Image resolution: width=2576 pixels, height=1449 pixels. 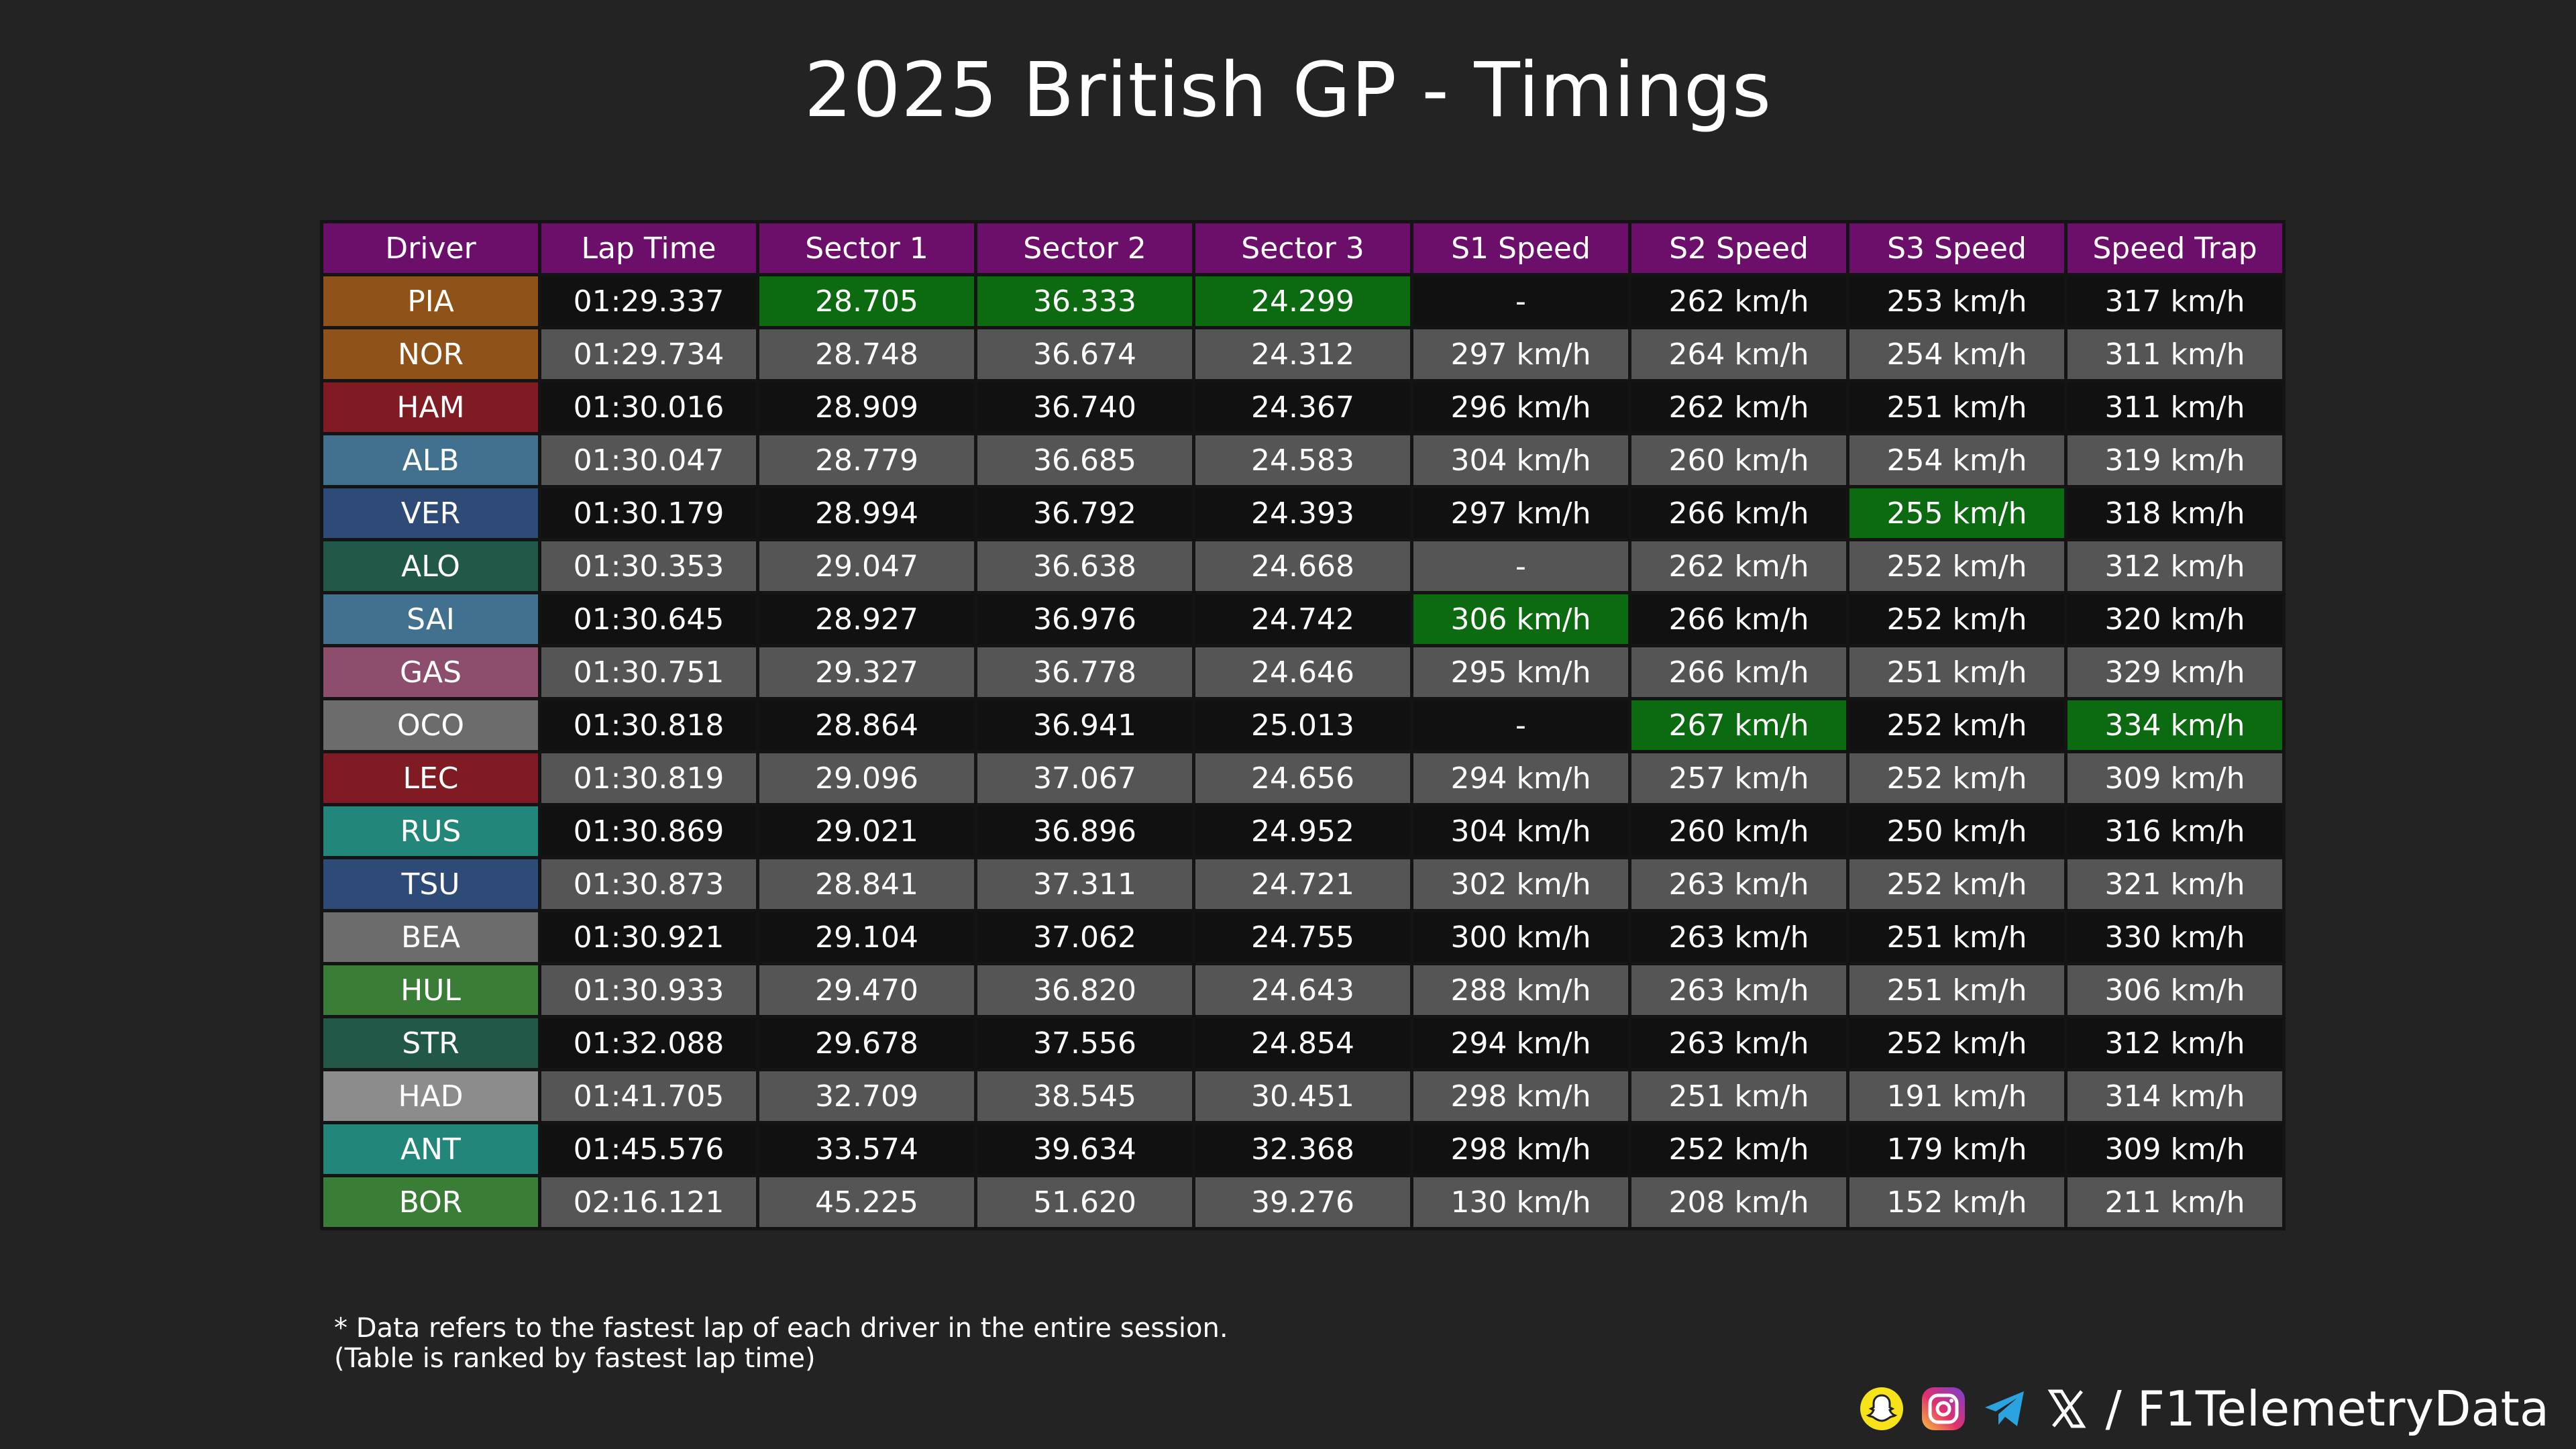 I want to click on value-cell: 302 km/h, so click(x=1520, y=884).